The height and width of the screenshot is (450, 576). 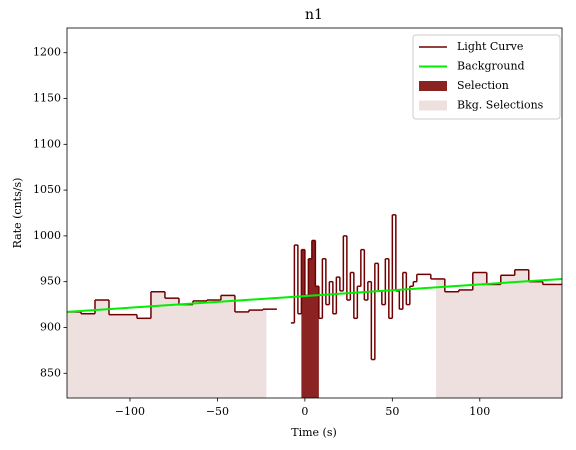 I want to click on y-tick-label: 900, so click(x=50, y=326).